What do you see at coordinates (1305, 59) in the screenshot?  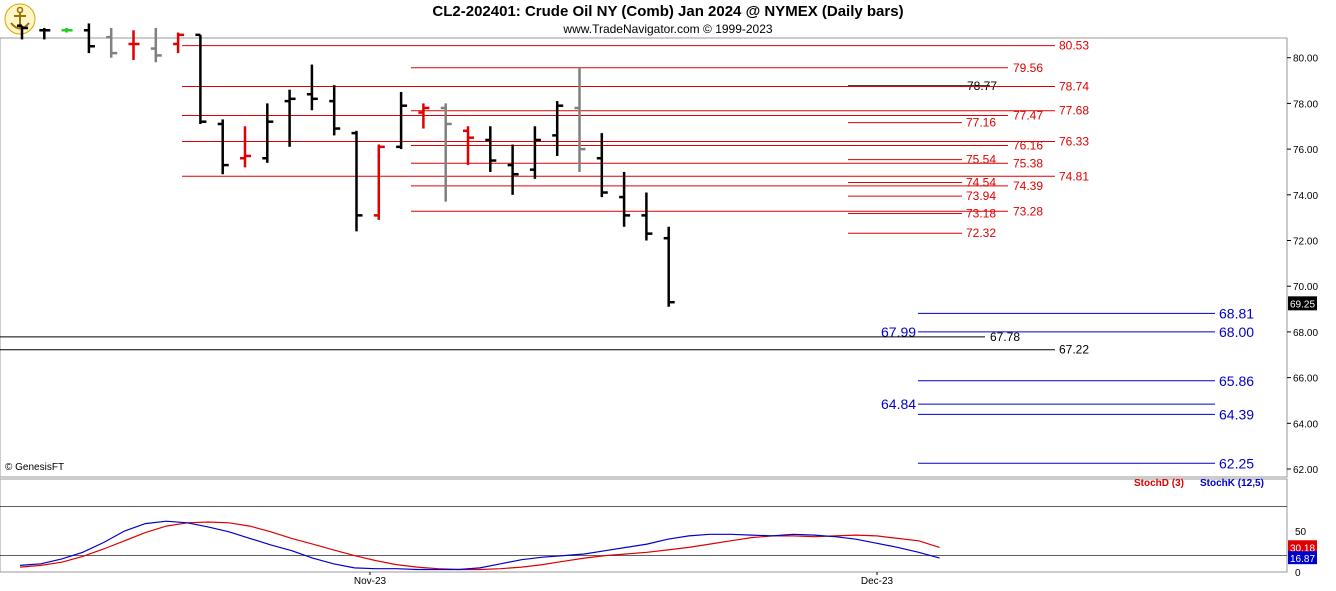 I see `price-tick-label: 80.00` at bounding box center [1305, 59].